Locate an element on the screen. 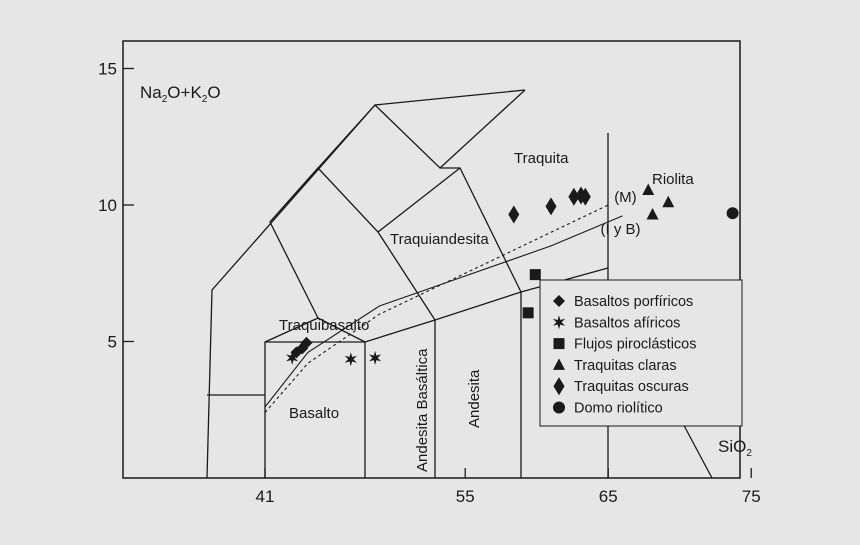  legend-label-basaltos-afiricos: Basaltos afíricos is located at coordinates (627, 323).